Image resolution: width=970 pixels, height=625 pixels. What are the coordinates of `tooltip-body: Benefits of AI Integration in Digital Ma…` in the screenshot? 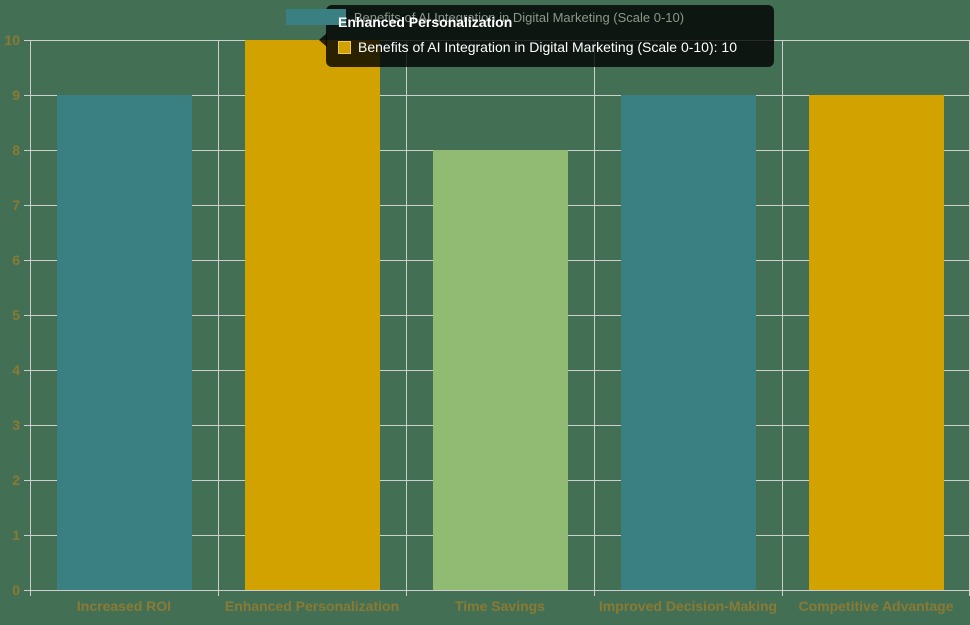 It's located at (550, 47).